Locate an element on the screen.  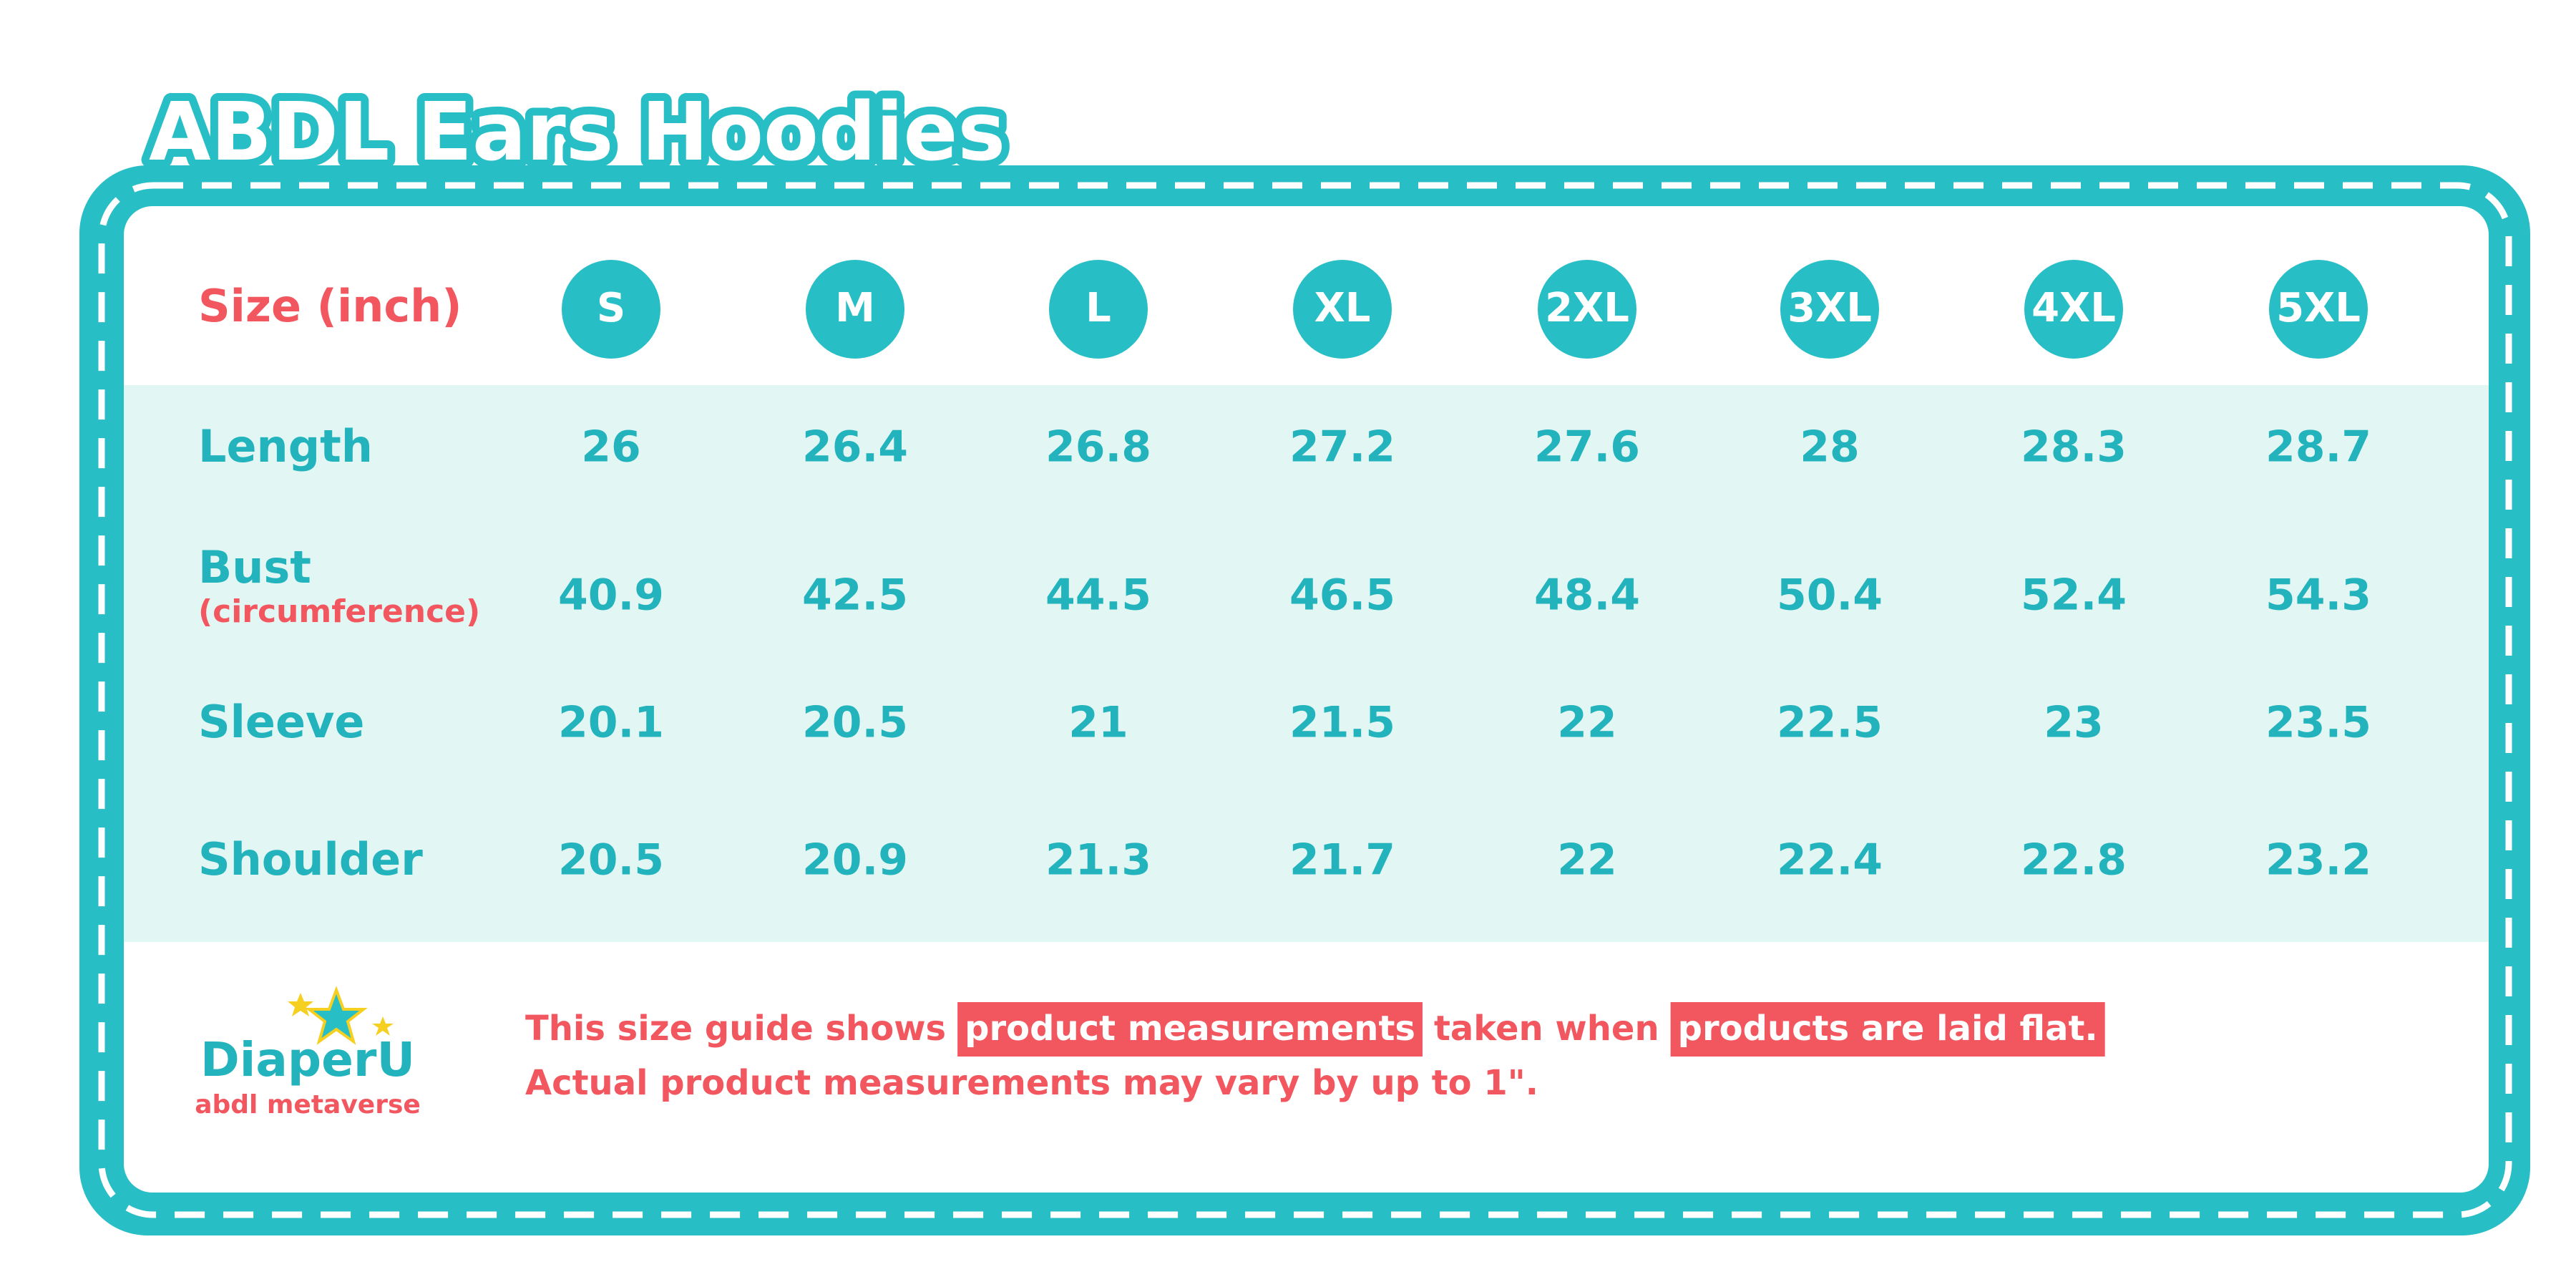
logo-star is located at coordinates (336, 1016).